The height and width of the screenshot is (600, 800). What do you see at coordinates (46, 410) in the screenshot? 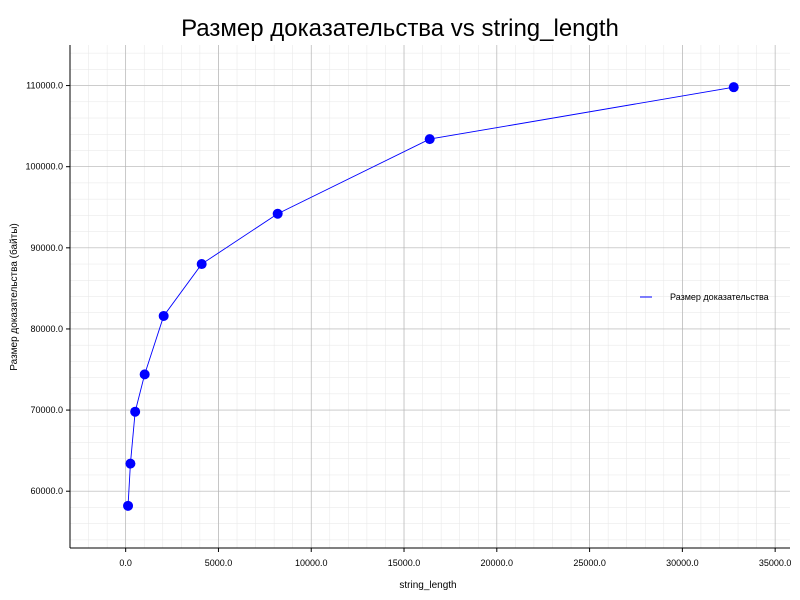
I see `y-tick-label: 70000.0` at bounding box center [46, 410].